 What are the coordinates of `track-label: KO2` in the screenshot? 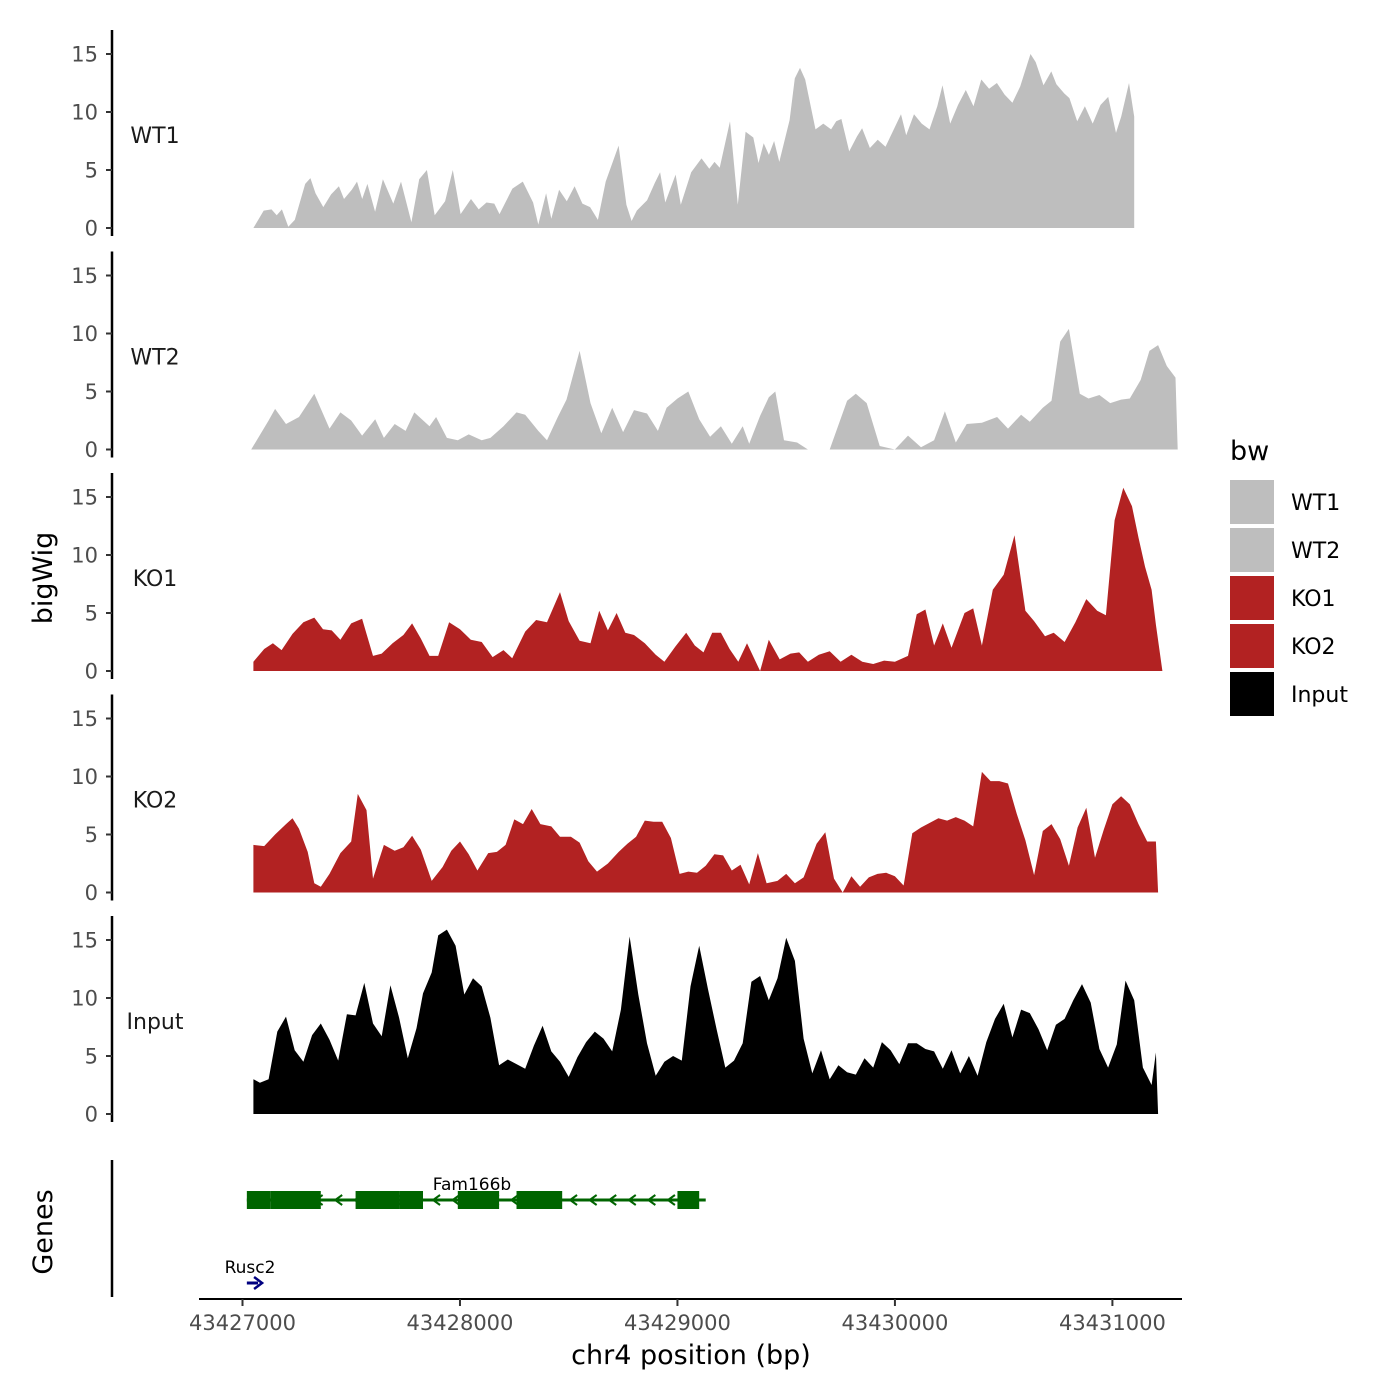 It's located at (155, 801).